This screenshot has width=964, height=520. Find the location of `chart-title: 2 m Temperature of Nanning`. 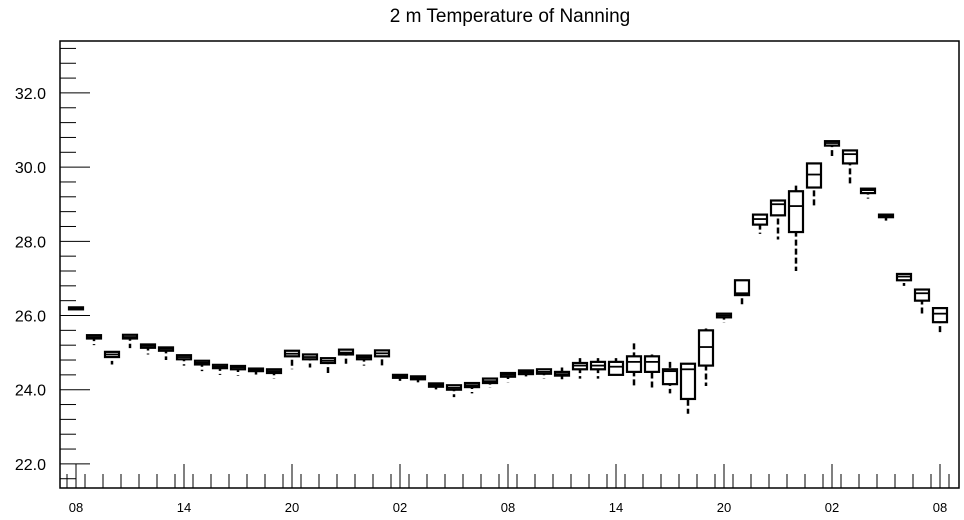

chart-title: 2 m Temperature of Nanning is located at coordinates (510, 16).